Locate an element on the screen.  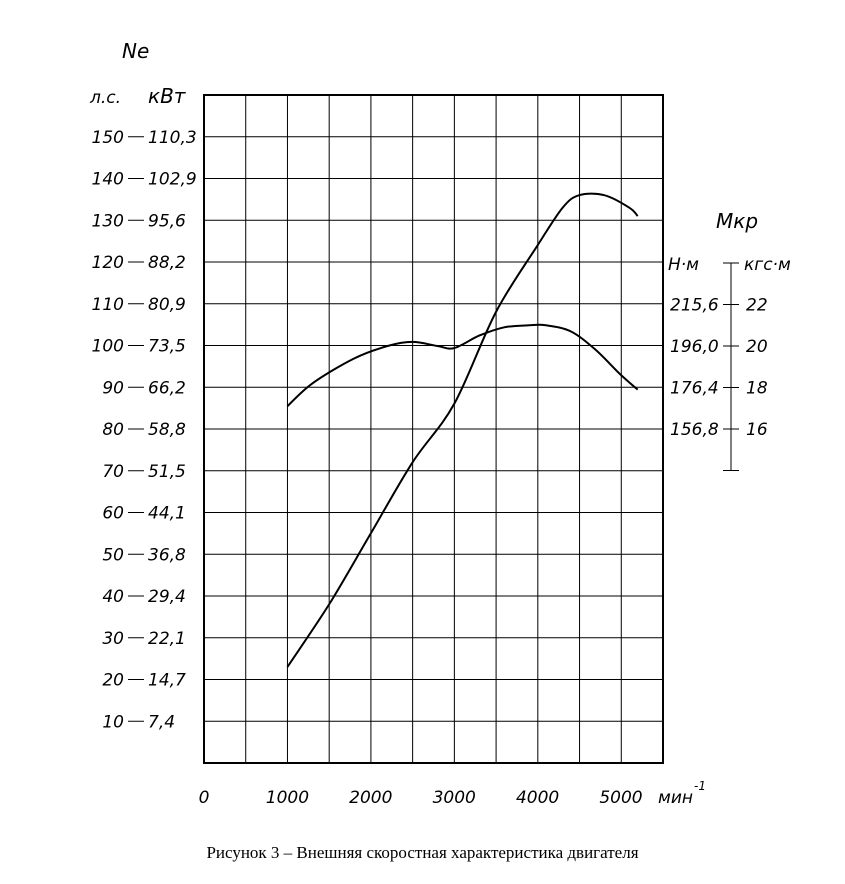
x-axis-tick-label: 1000 is located at coordinates (287, 798).